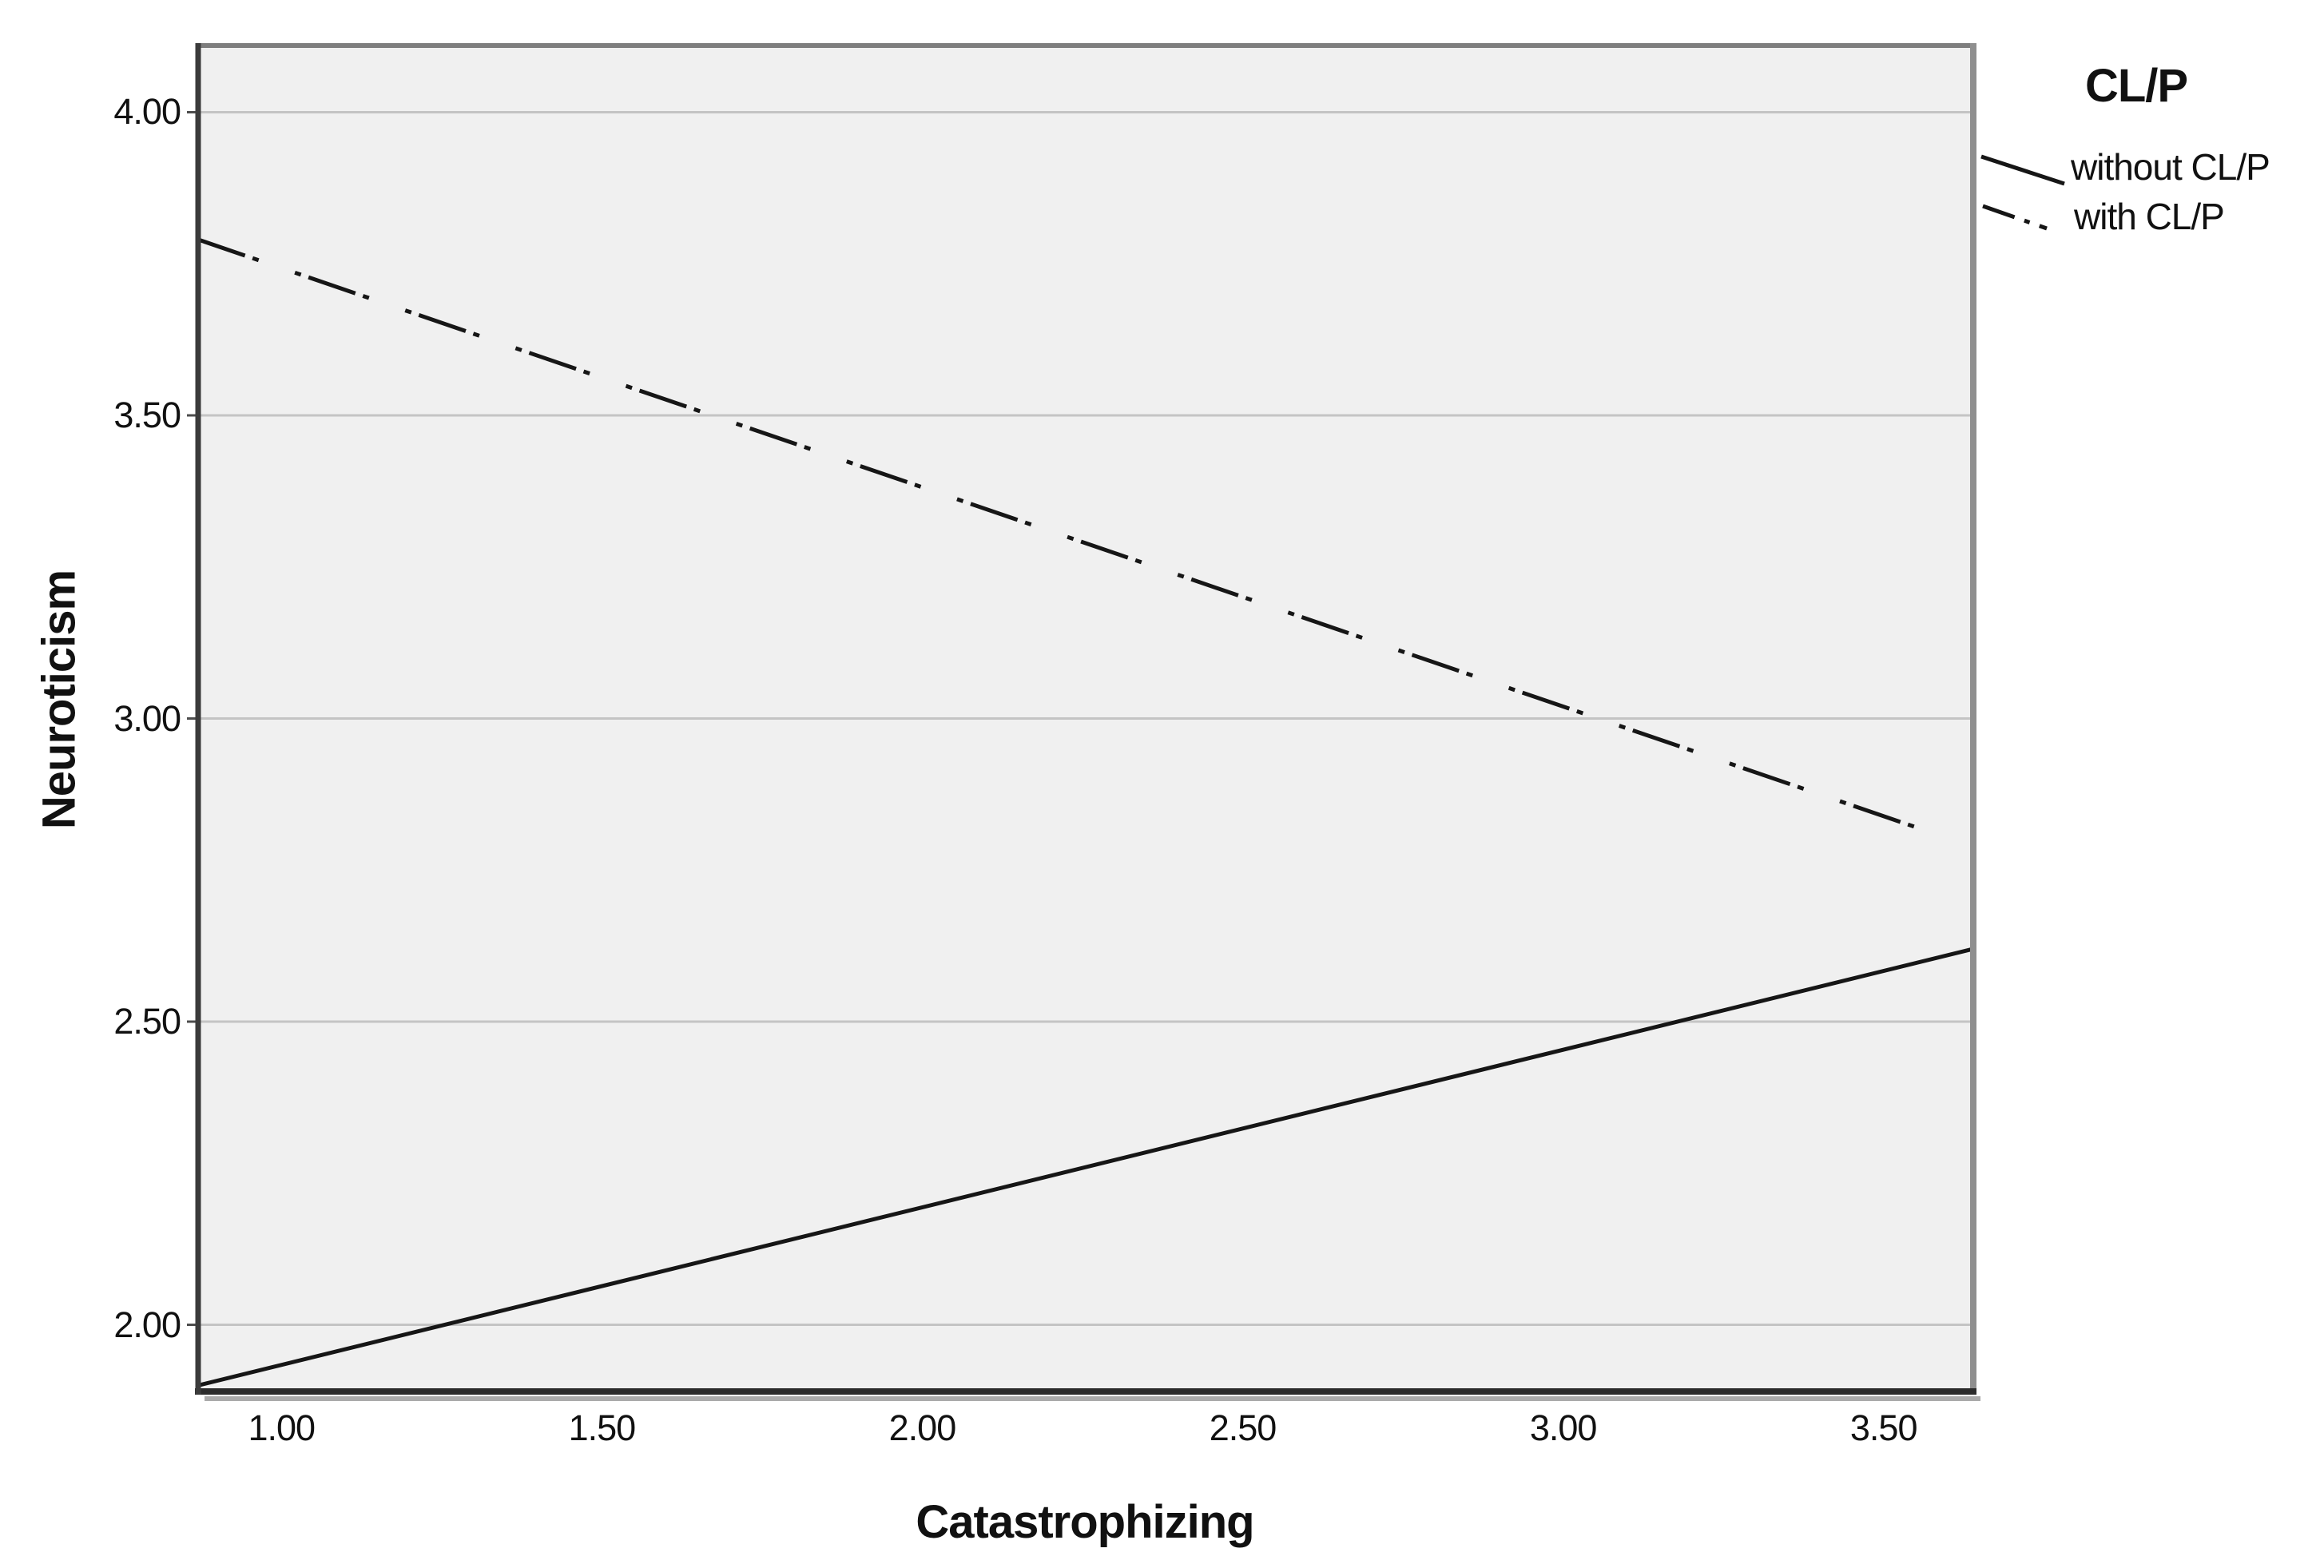 The height and width of the screenshot is (1568, 2324). Describe the element at coordinates (147, 1324) in the screenshot. I see `y-tick-label: 2.00` at that location.